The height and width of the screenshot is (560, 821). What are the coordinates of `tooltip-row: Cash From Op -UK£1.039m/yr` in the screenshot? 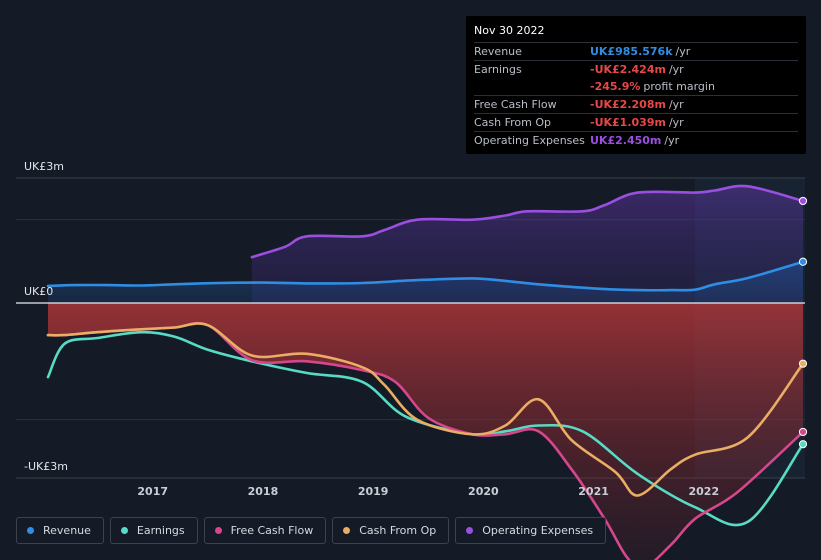 It's located at (636, 122).